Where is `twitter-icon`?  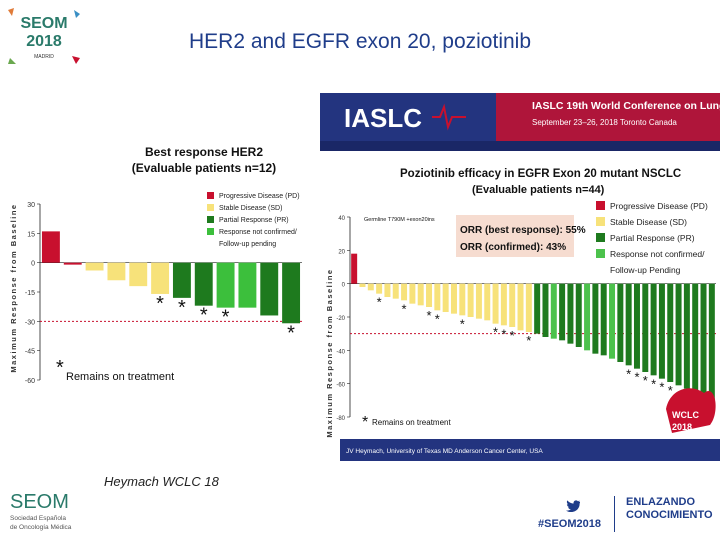
twitter-icon is located at coordinates (573, 506).